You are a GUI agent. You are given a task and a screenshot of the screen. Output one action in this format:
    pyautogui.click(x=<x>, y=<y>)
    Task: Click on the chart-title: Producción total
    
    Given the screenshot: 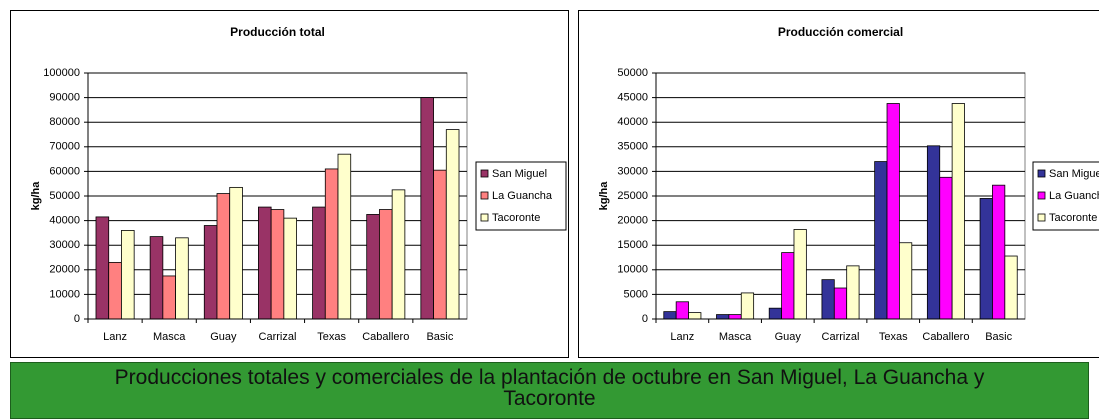 What is the action you would take?
    pyautogui.click(x=277, y=32)
    